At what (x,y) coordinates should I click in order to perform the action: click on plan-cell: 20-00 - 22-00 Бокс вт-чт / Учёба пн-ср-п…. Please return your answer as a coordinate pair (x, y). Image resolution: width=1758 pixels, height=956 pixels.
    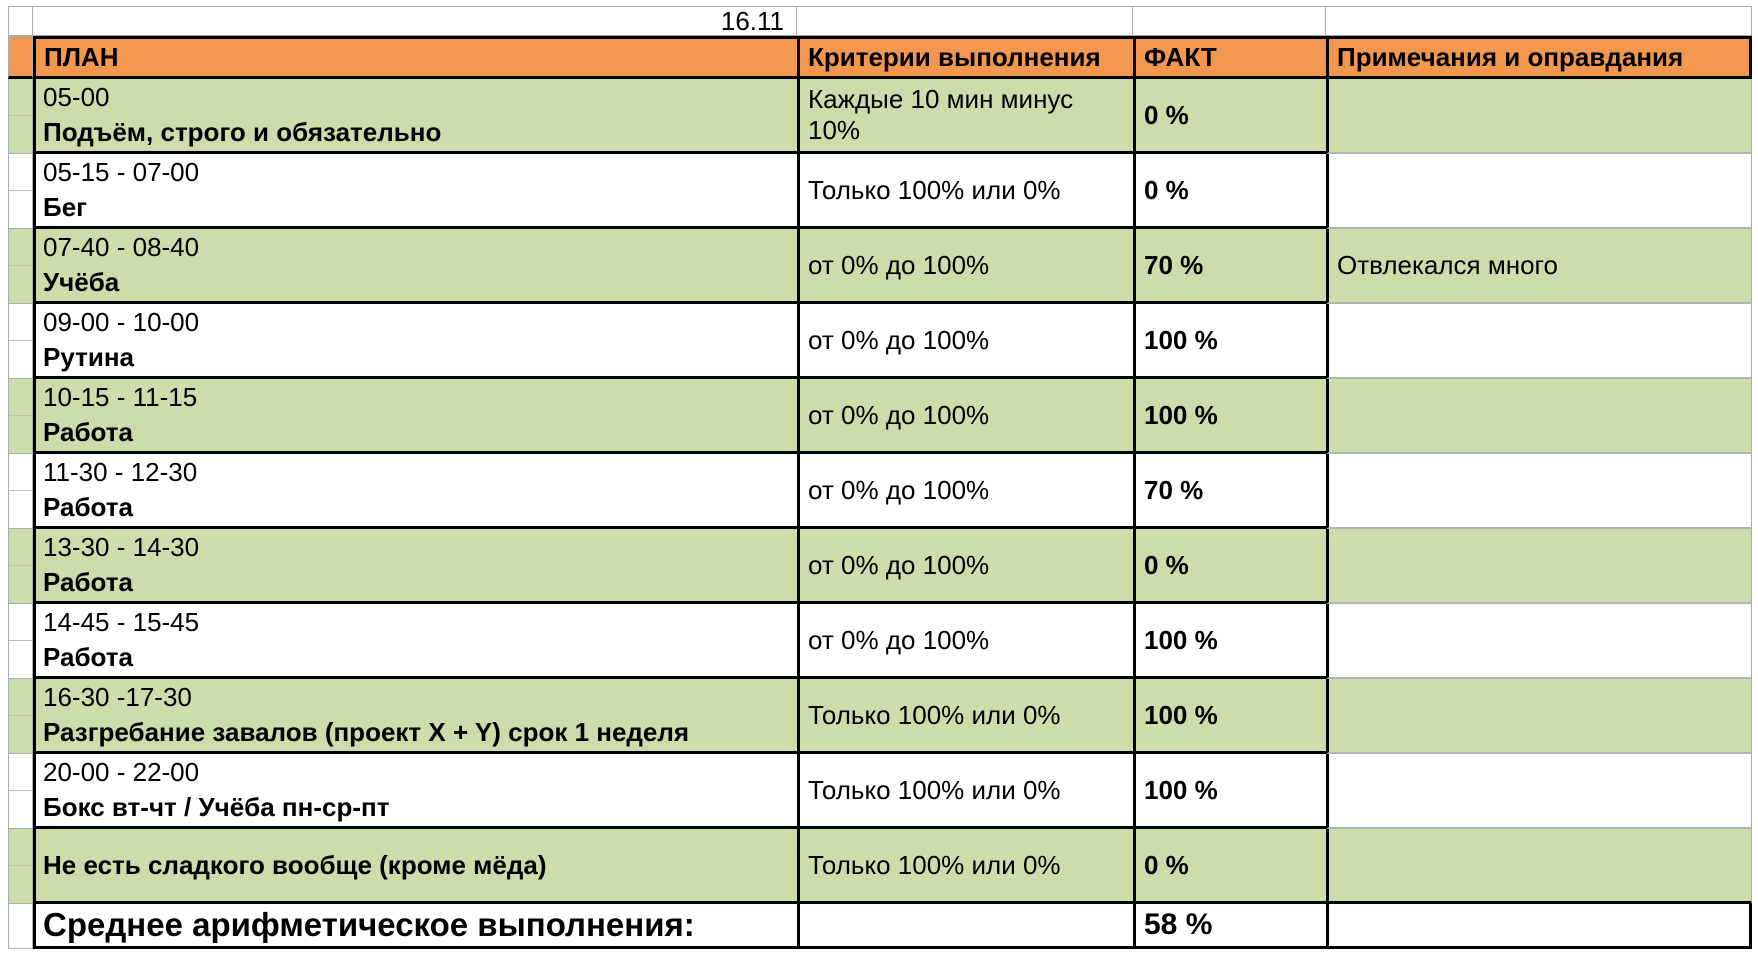
    Looking at the image, I should click on (415, 791).